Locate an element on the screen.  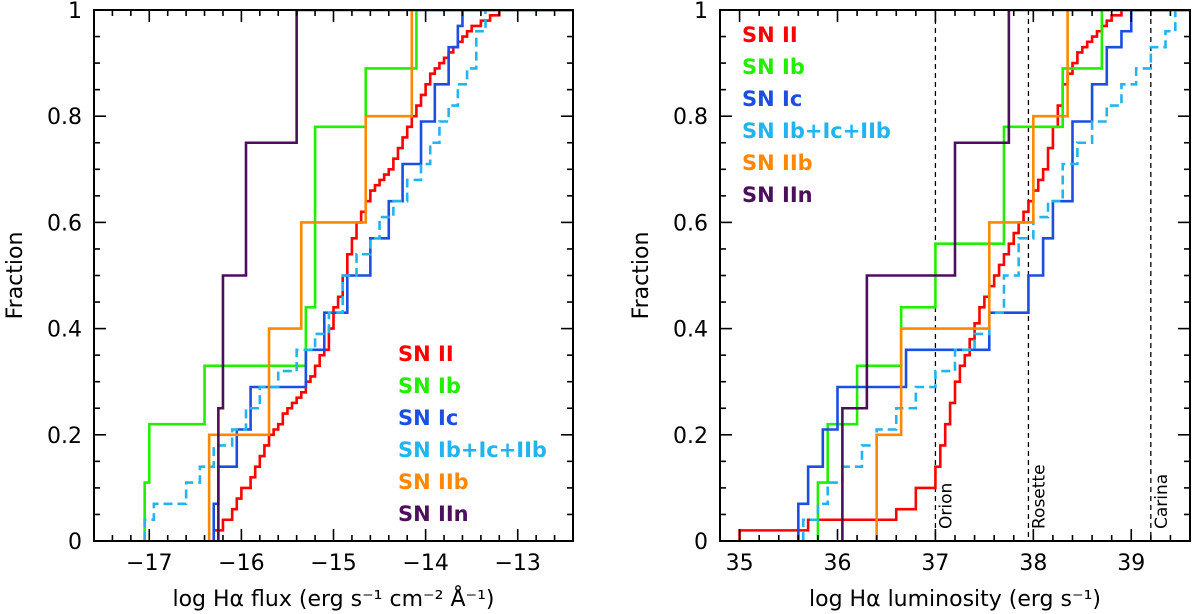
x-tick-label: −14 is located at coordinates (425, 563).